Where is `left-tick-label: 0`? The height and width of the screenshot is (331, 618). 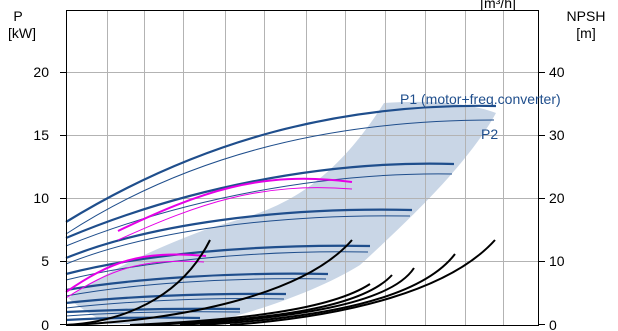 left-tick-label: 0 is located at coordinates (45, 324).